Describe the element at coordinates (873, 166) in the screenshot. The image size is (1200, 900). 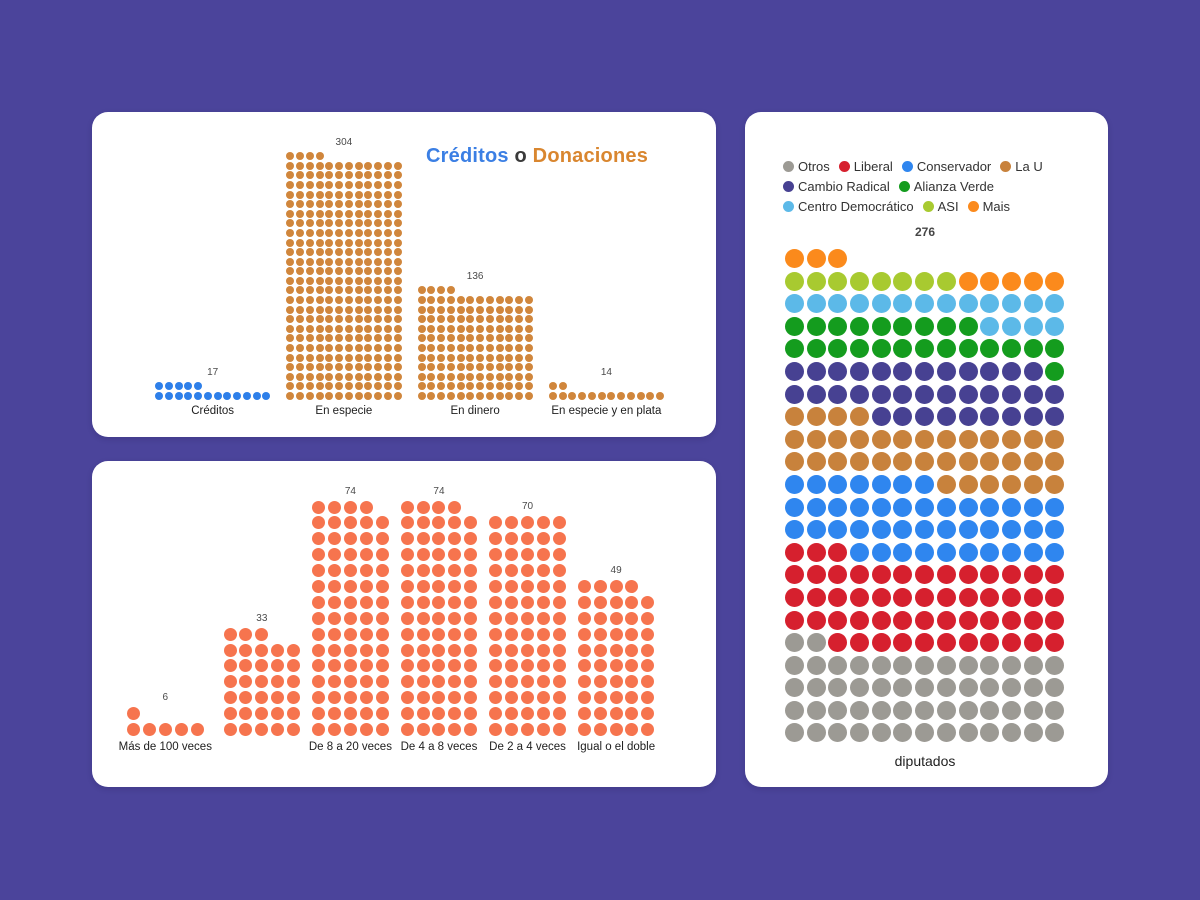
I see `legend-label: Liberal` at that location.